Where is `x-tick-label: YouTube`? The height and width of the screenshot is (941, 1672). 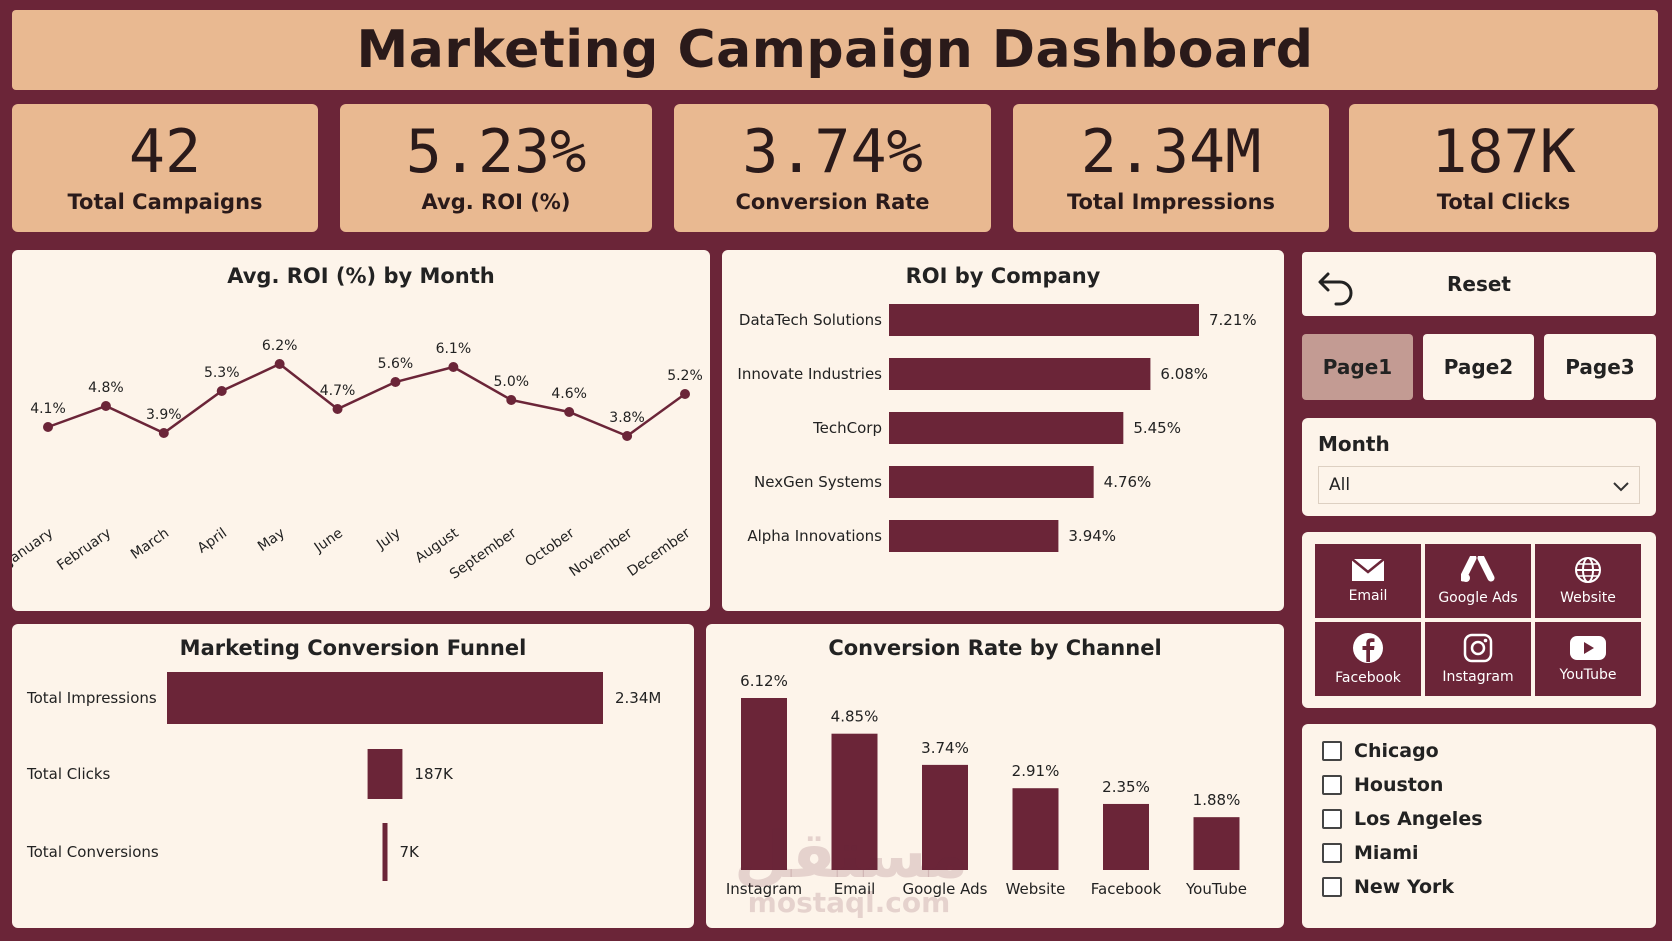
x-tick-label: YouTube is located at coordinates (1216, 889).